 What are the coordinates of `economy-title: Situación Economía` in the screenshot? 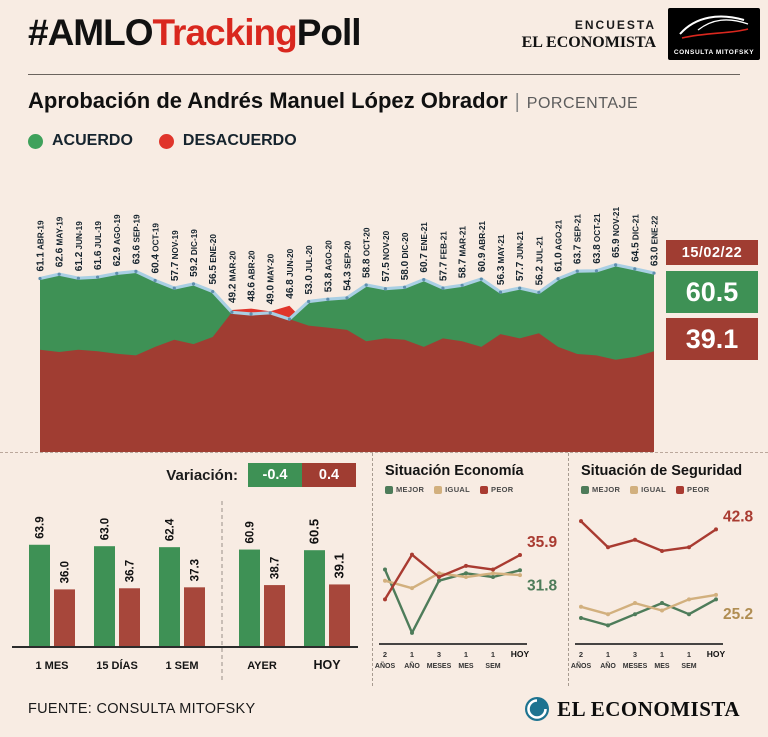 It's located at (454, 471).